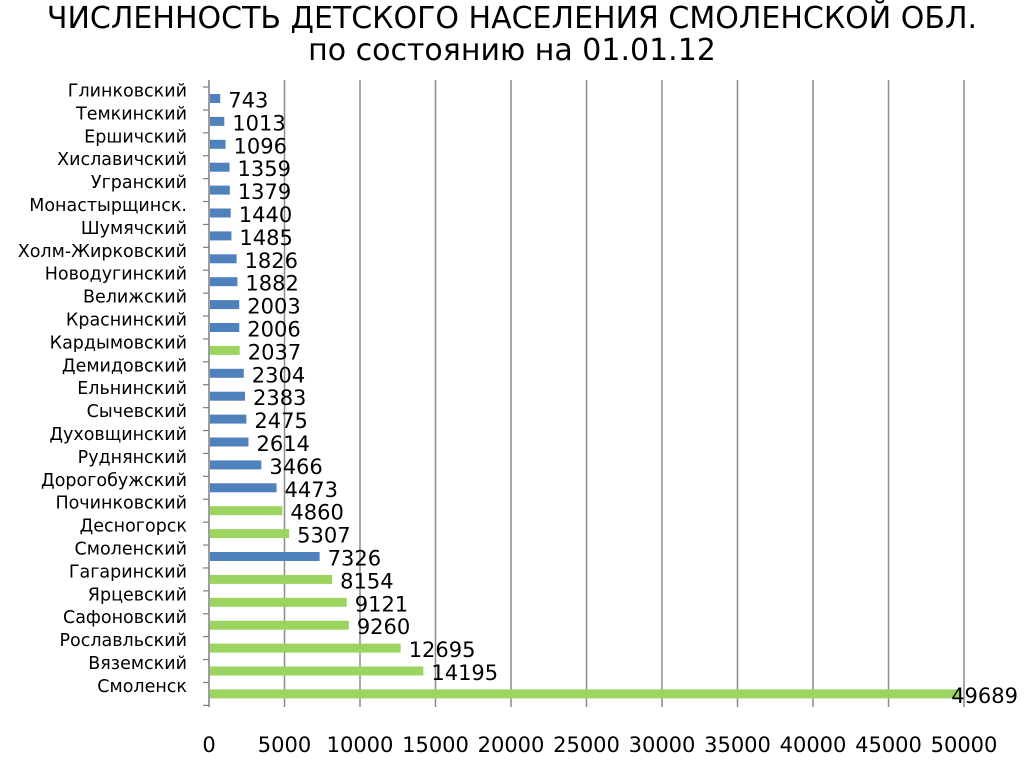 The width and height of the screenshot is (1024, 768). I want to click on category-label: Ершичский, so click(135, 137).